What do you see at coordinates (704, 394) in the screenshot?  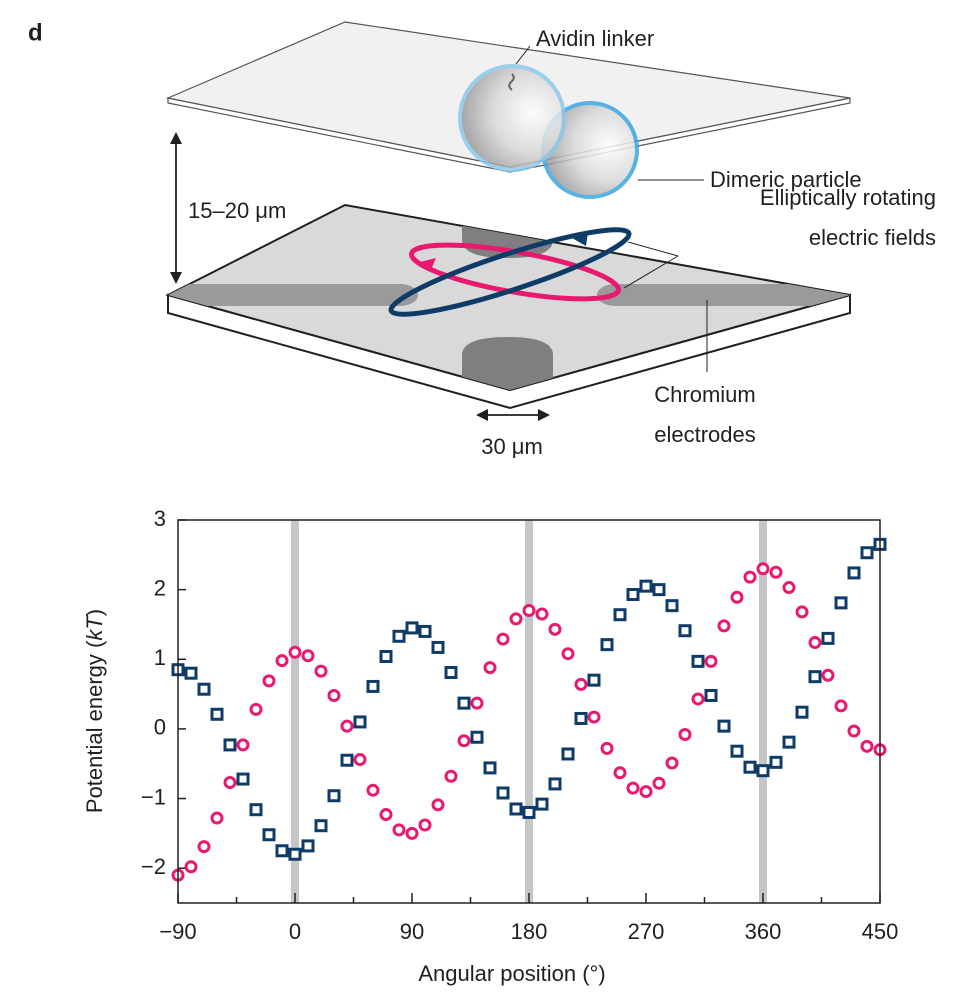 I see `label: Chromium` at bounding box center [704, 394].